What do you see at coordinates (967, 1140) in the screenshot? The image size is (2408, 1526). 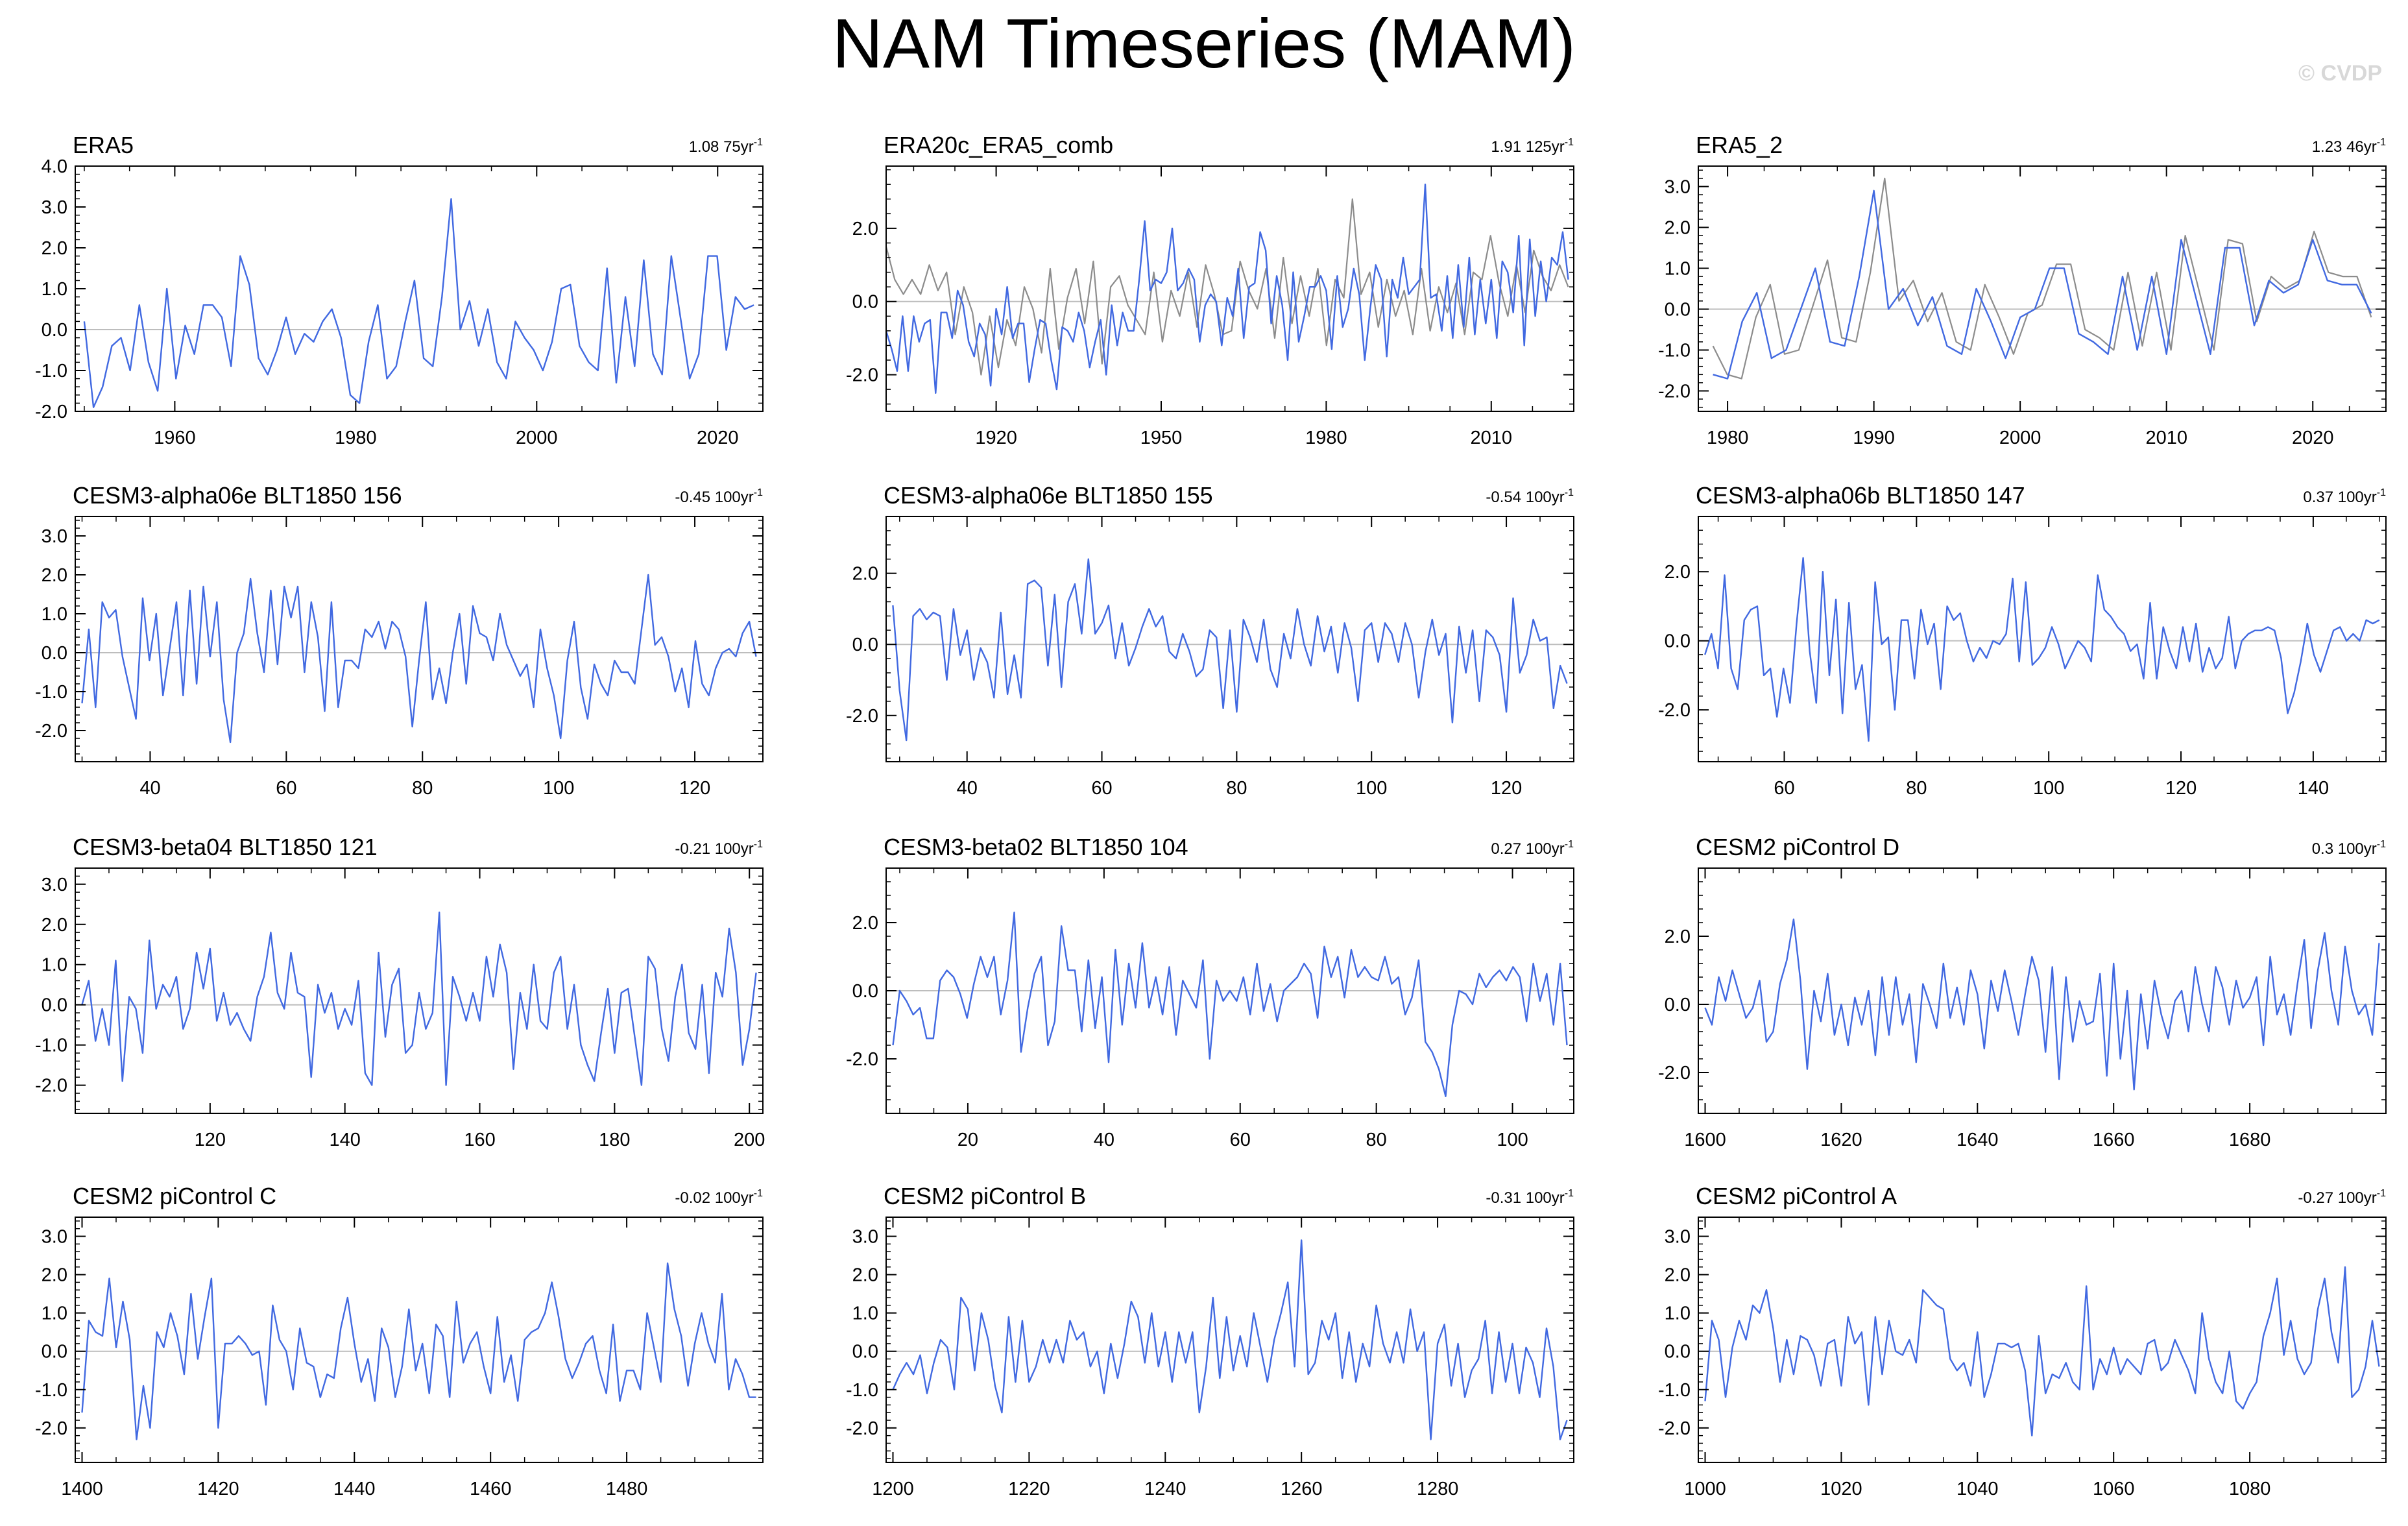 I see `x-tick-label: 20` at bounding box center [967, 1140].